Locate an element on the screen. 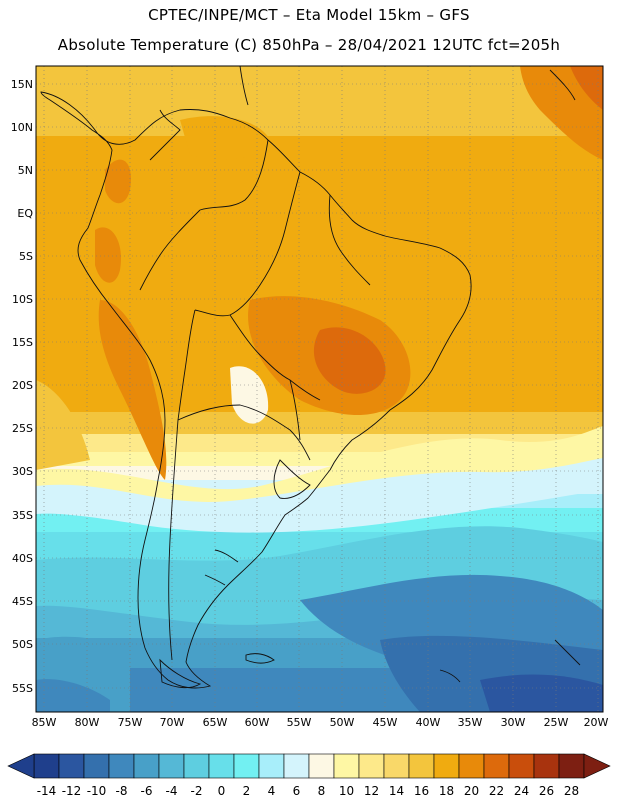 The width and height of the screenshot is (618, 800). colorbar-label: 8 is located at coordinates (322, 791).